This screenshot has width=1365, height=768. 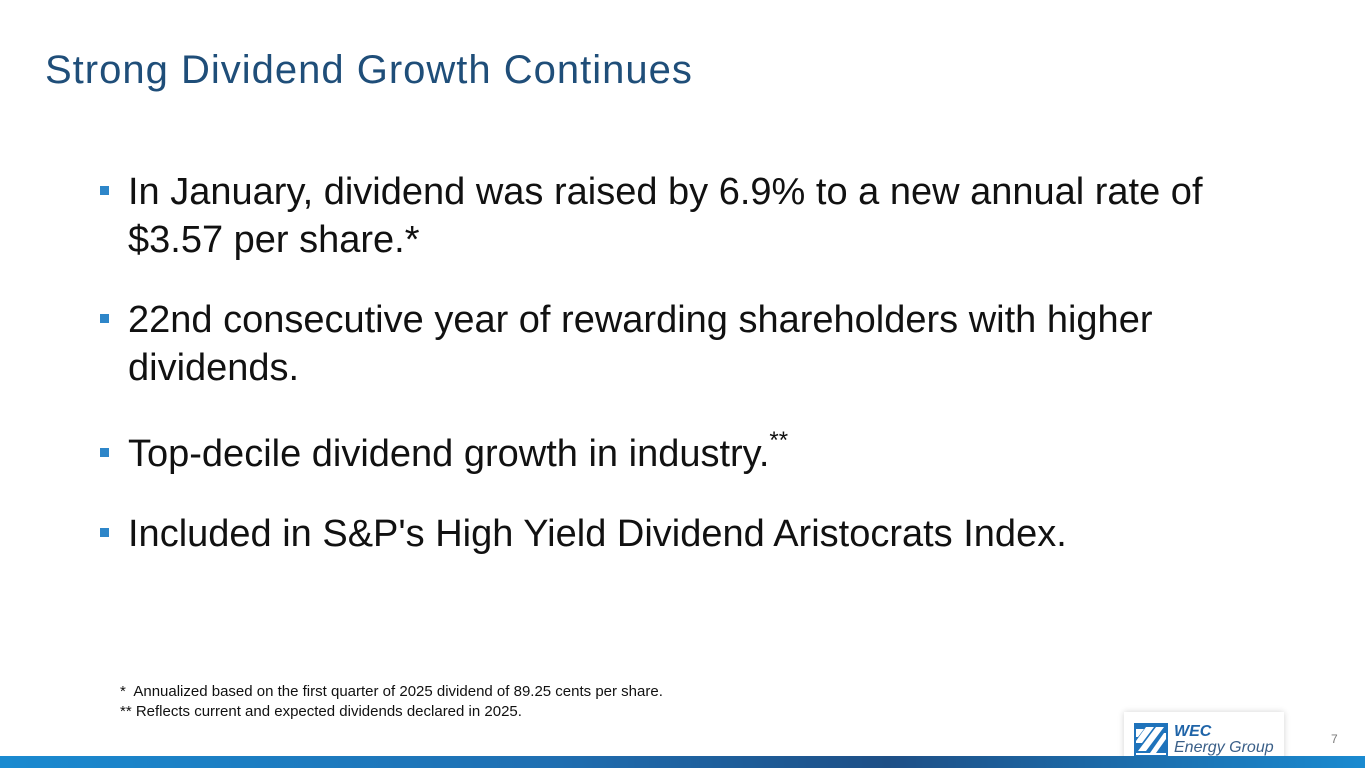 I want to click on bottom-accent-bar, so click(x=682, y=762).